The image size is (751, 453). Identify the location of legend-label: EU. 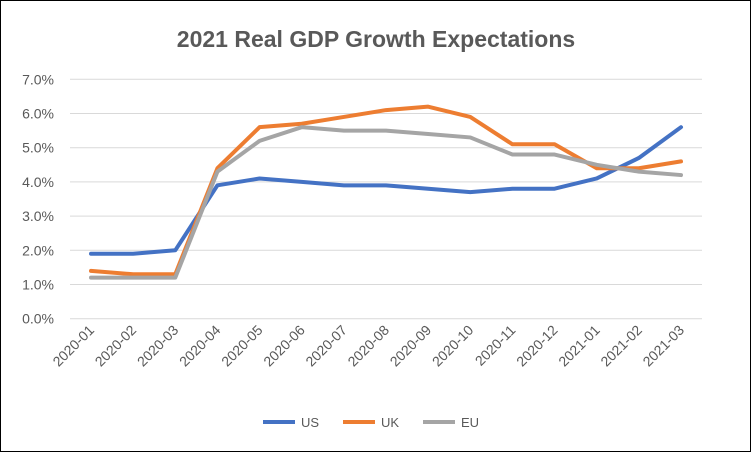
(470, 422).